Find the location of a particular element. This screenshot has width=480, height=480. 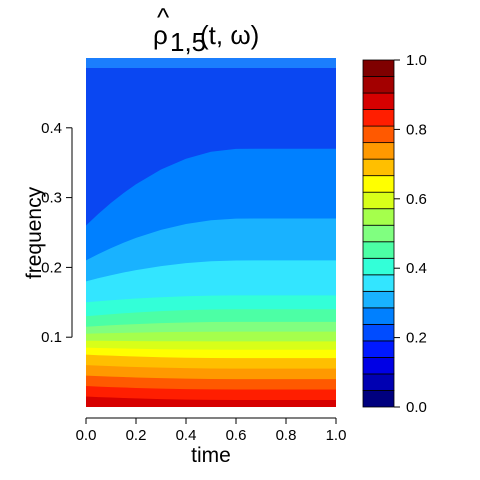

y-tick-label: 0.2 is located at coordinates (51, 267).